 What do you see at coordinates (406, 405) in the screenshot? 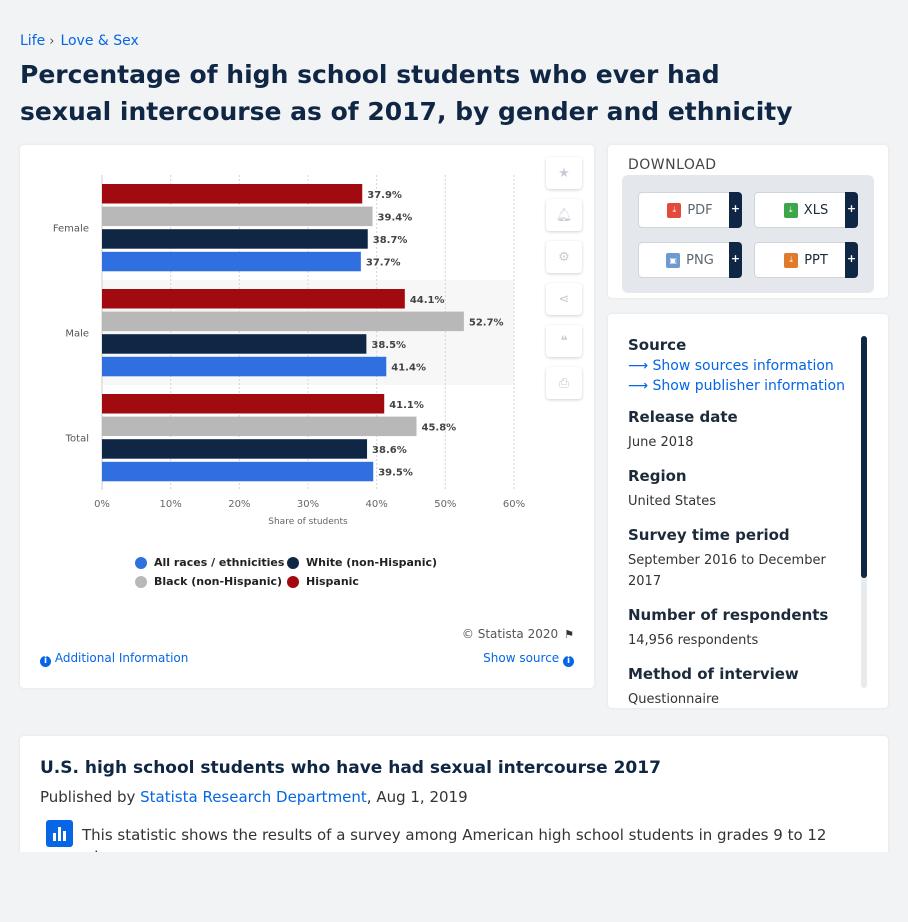
I see `bar-value-label: 41.1%` at bounding box center [406, 405].